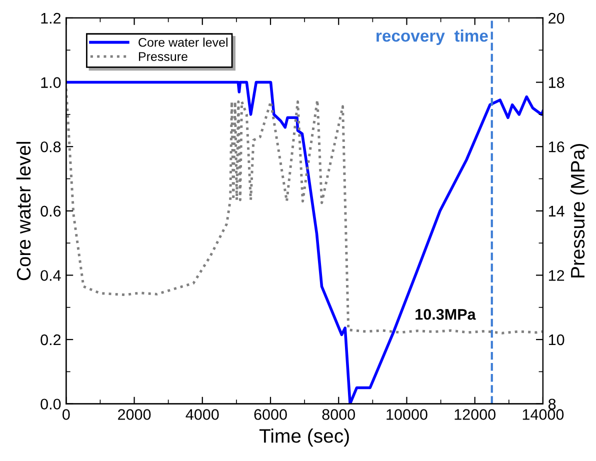 The image size is (596, 461). Describe the element at coordinates (579, 211) in the screenshot. I see `y2-axis-title: Pressure (MPa)` at that location.